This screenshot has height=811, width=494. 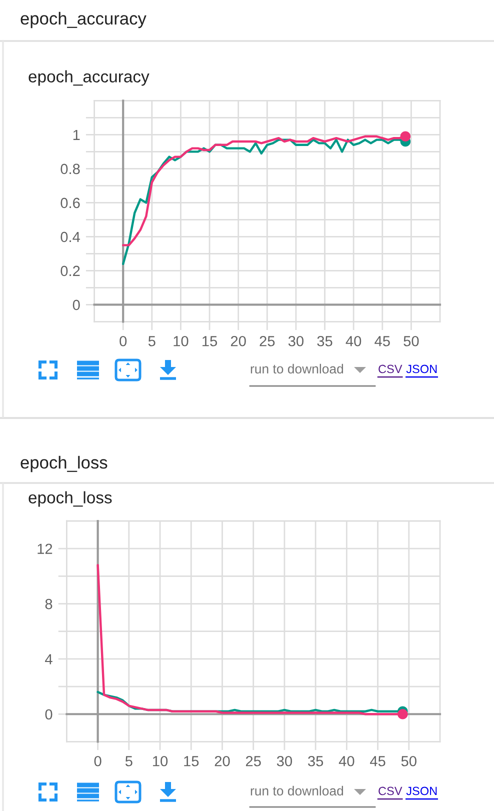 I want to click on chart-title: epoch_loss, so click(x=64, y=464).